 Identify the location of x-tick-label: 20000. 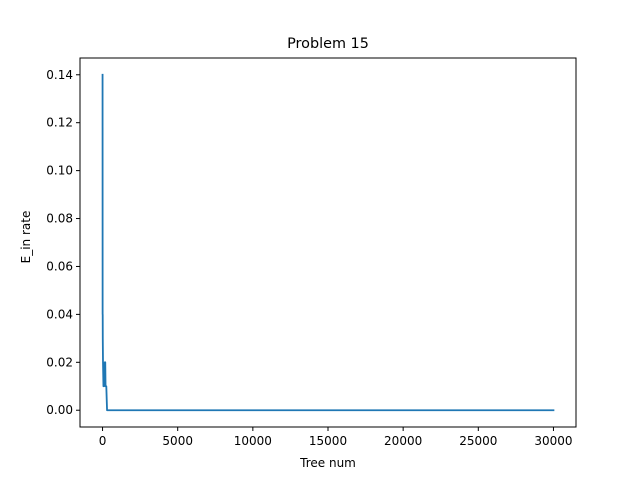
(403, 441).